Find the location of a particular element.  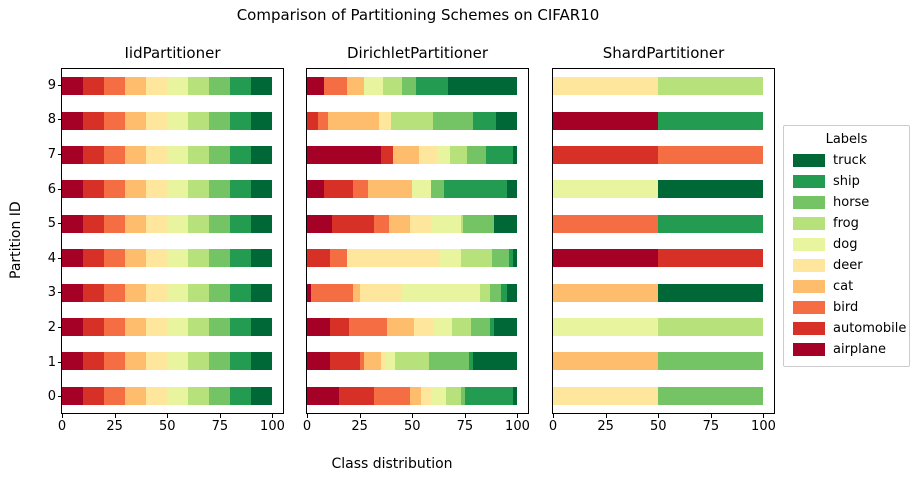

legend-entry-airplane: airplane is located at coordinates (846, 349).